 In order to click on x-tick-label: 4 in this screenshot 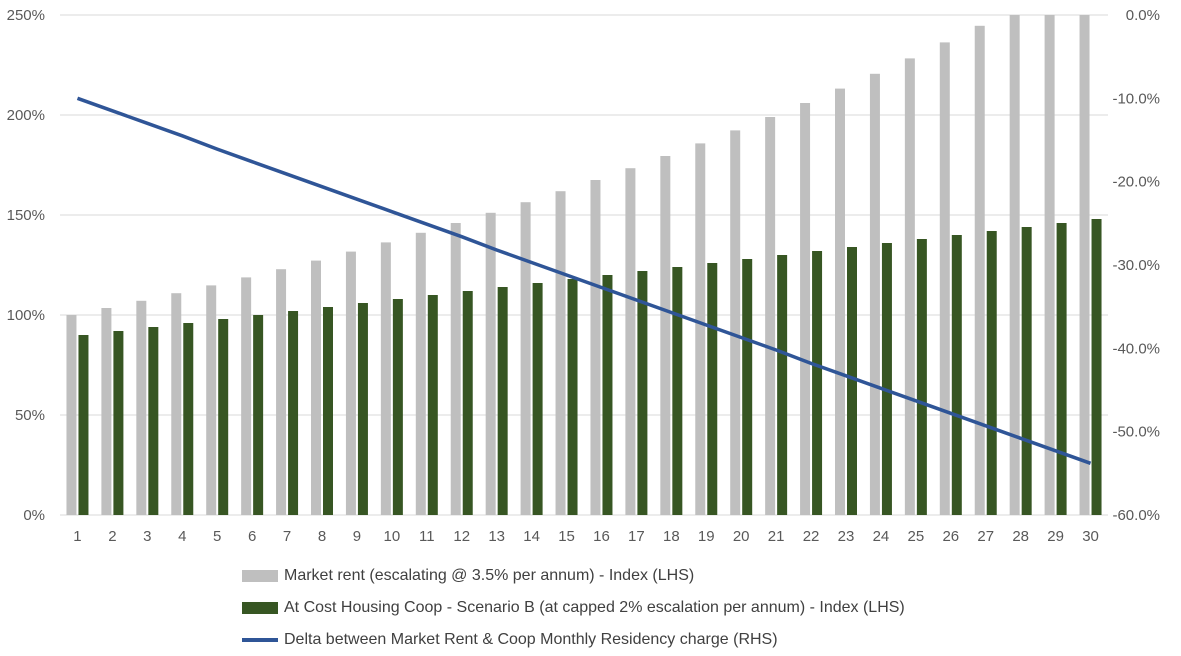, I will do `click(182, 536)`.